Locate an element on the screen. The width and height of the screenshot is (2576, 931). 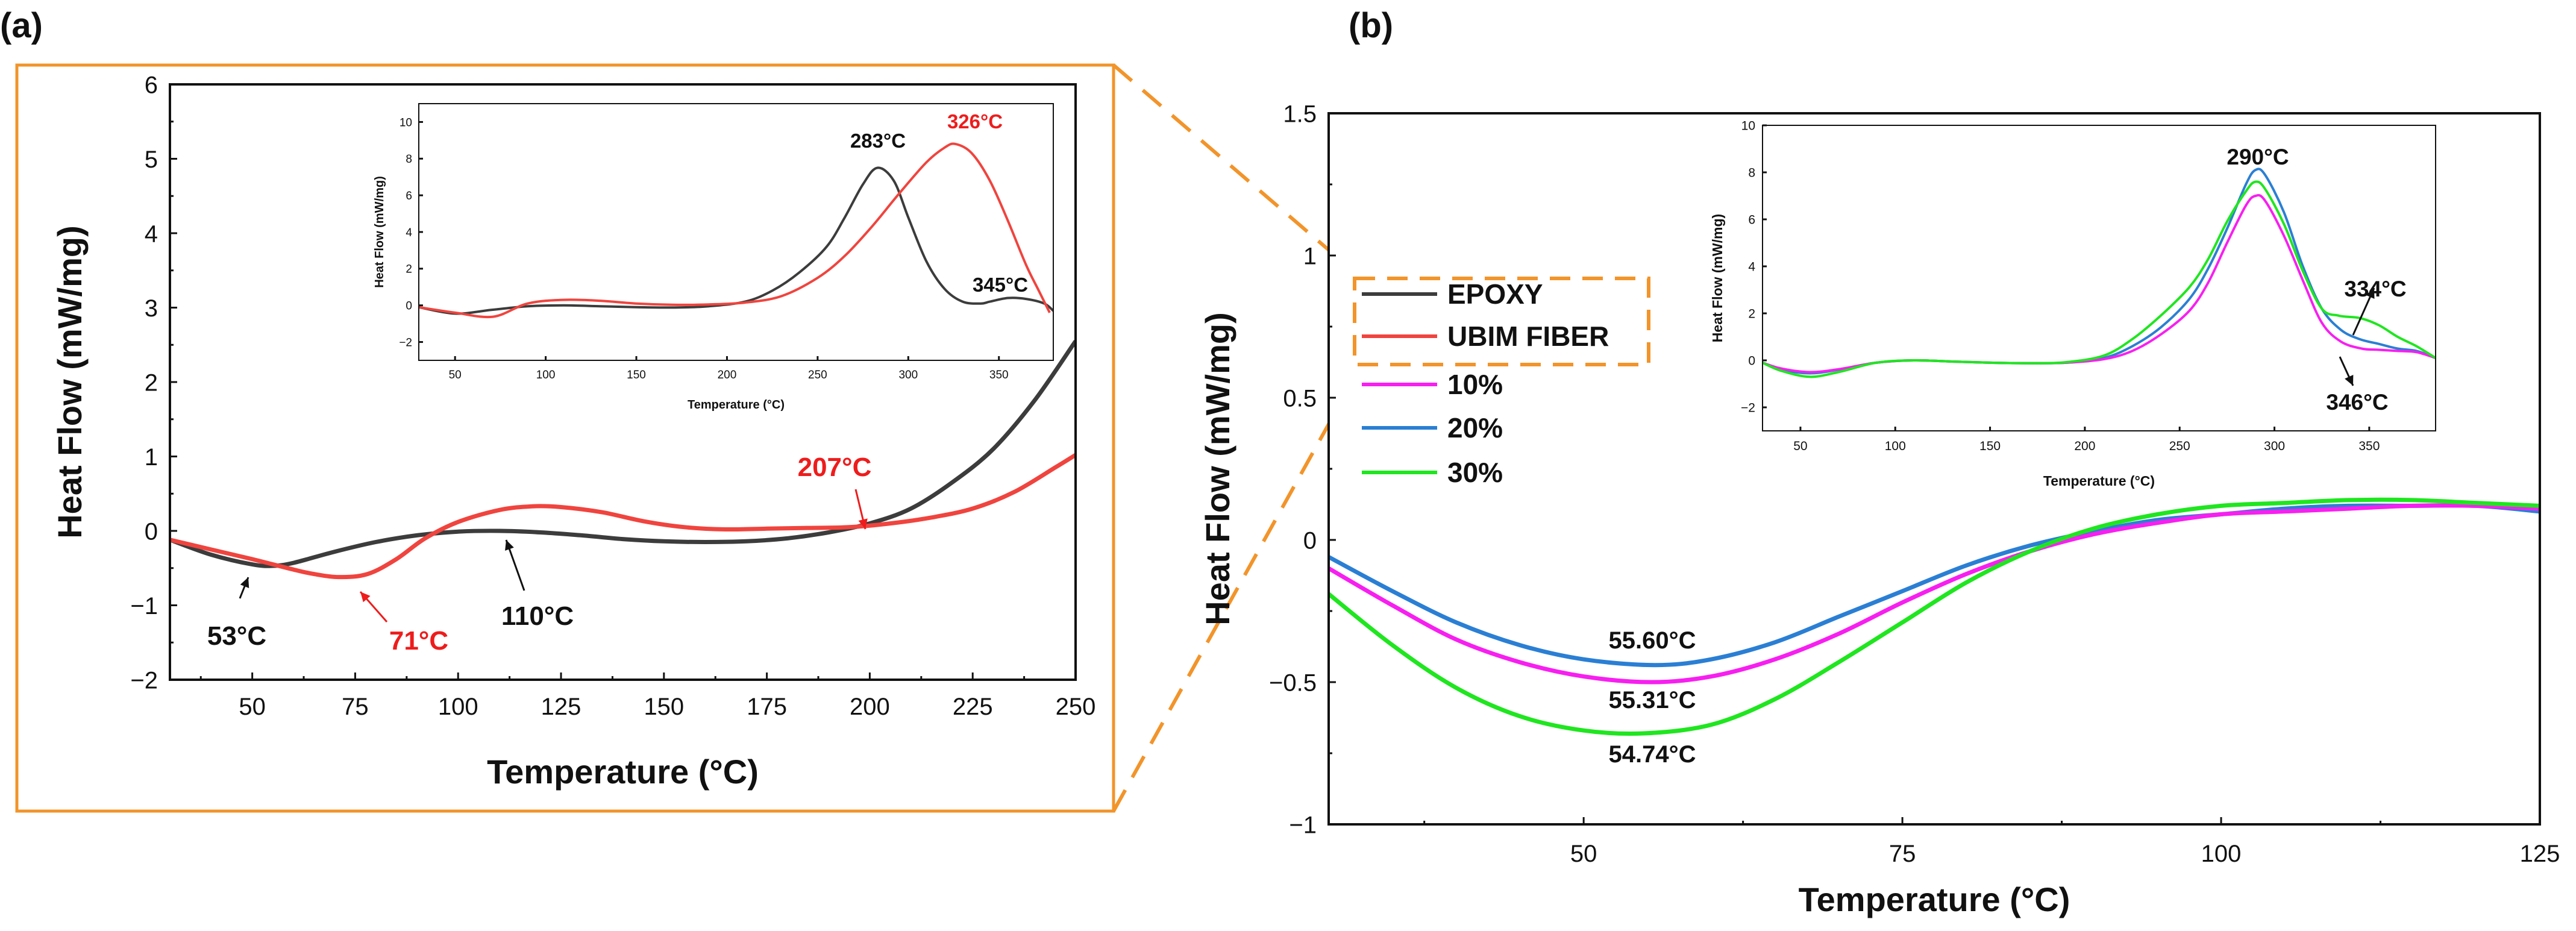
plot-area-b-inset is located at coordinates (2099, 278).